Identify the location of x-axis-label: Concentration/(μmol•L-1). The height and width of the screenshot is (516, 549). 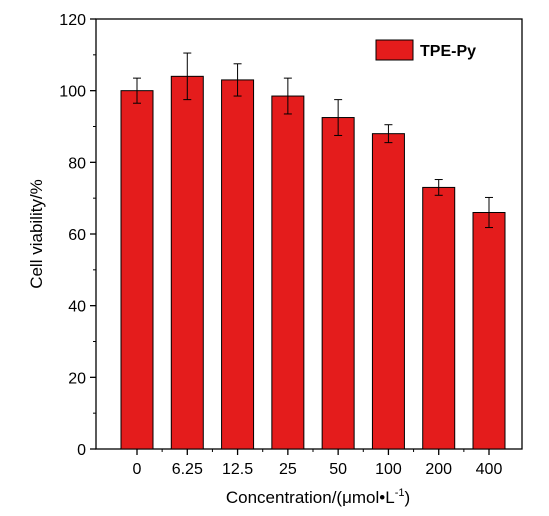
(318, 497).